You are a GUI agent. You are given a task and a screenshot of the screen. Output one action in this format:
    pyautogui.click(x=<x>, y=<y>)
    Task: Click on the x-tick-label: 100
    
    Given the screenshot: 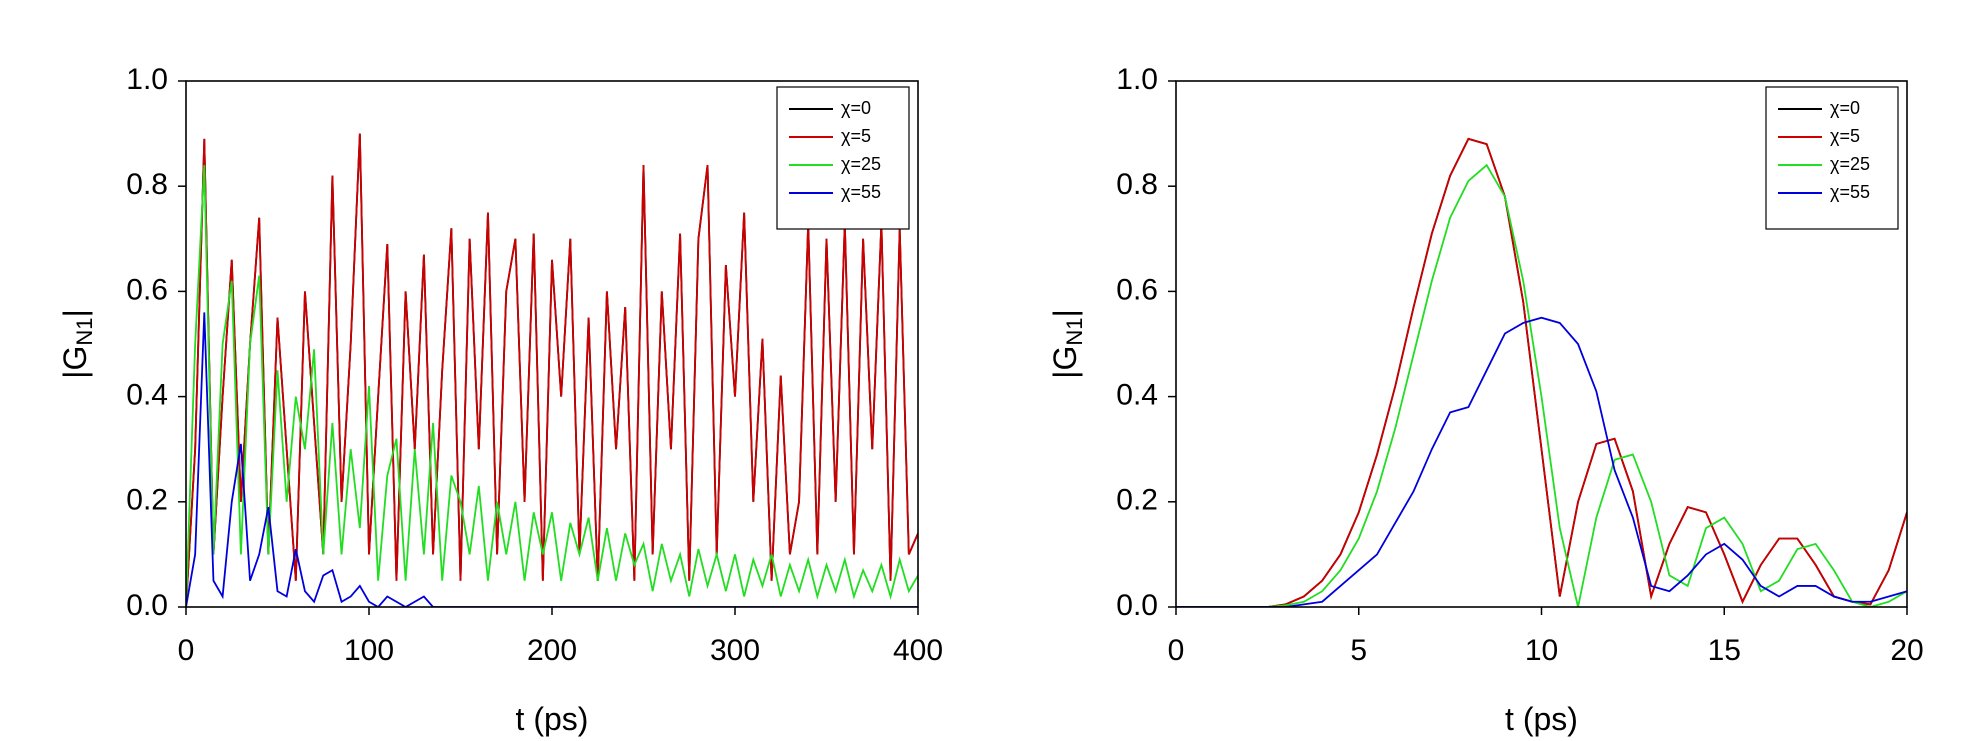 What is the action you would take?
    pyautogui.click(x=369, y=650)
    